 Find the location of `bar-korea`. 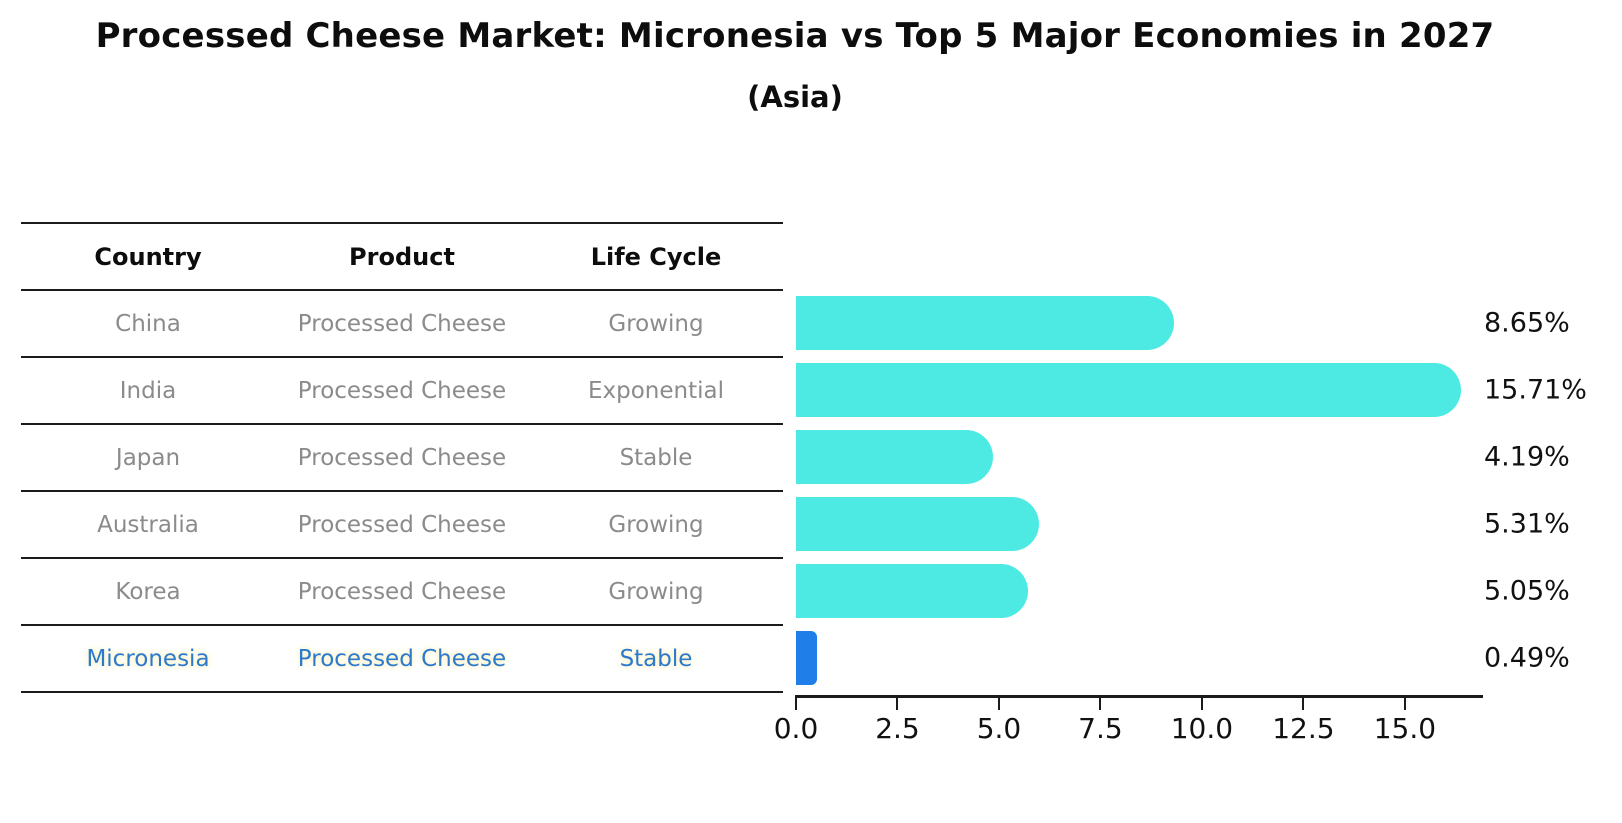

bar-korea is located at coordinates (912, 590).